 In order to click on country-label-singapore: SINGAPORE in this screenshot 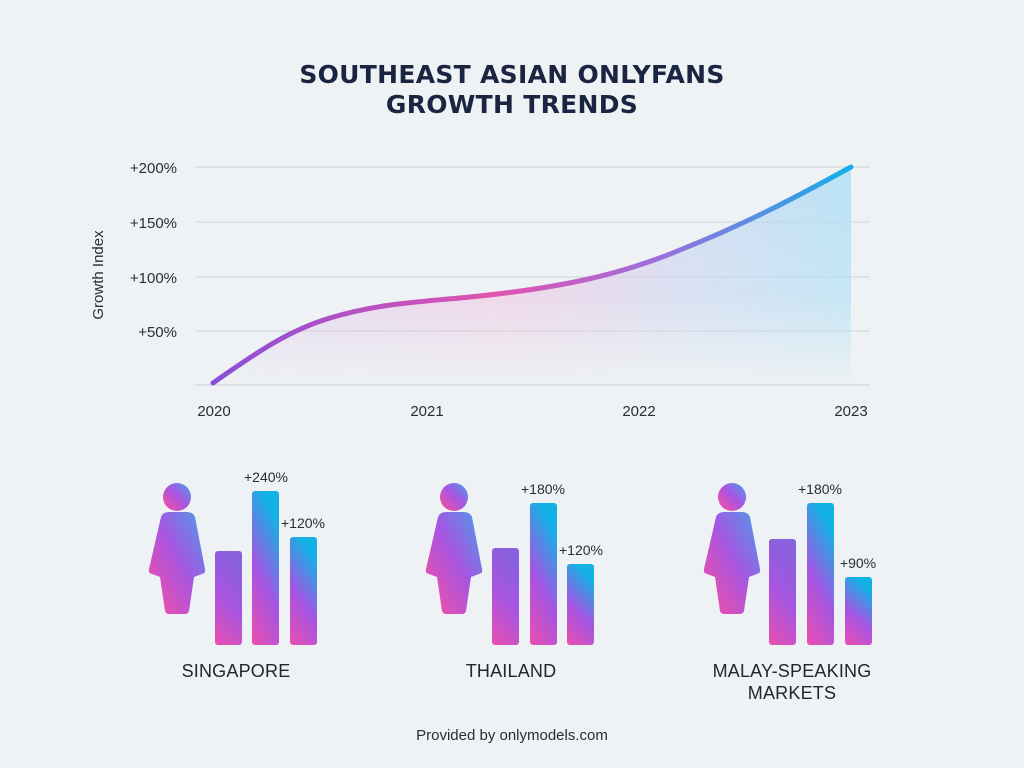, I will do `click(236, 671)`.